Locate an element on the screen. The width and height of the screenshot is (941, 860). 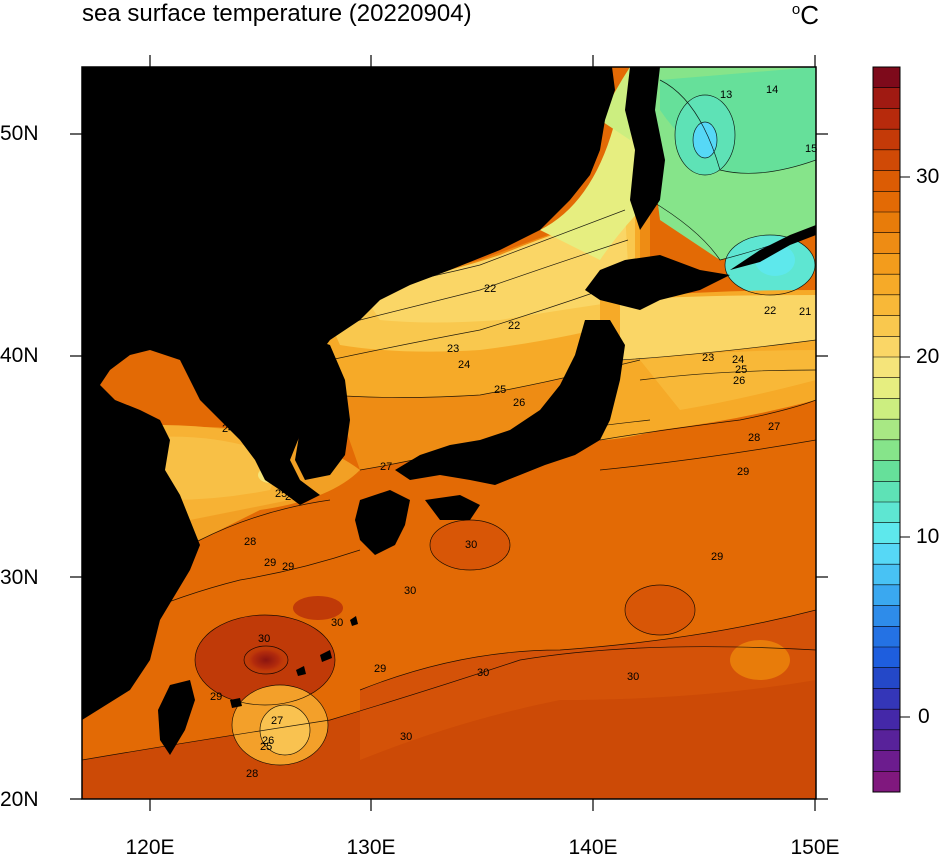
colorbar is located at coordinates (886, 429).